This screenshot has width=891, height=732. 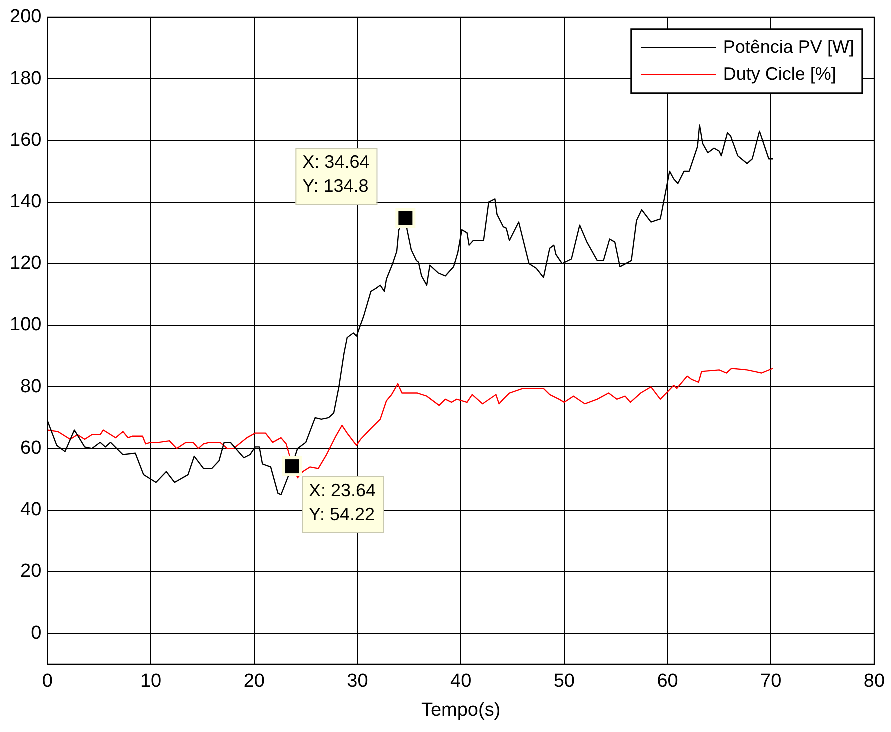 I want to click on y-tick-label: 120, so click(x=26, y=263).